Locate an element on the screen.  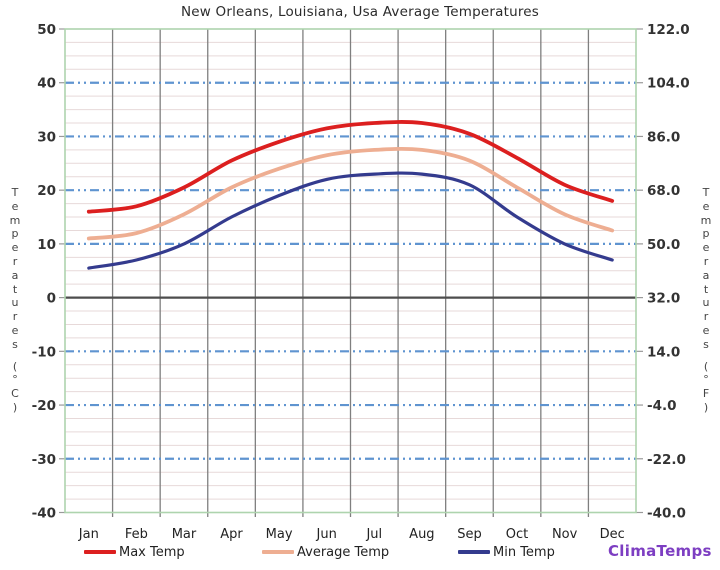
y-tick-label-celsius: 0 is located at coordinates (51, 299).